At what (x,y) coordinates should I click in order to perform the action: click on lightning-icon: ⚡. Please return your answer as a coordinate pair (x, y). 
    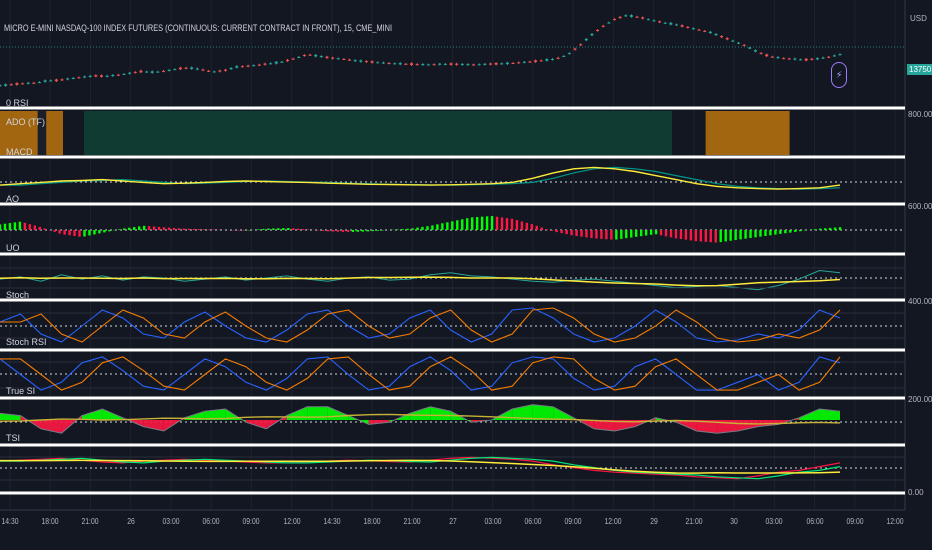
    Looking at the image, I should click on (839, 75).